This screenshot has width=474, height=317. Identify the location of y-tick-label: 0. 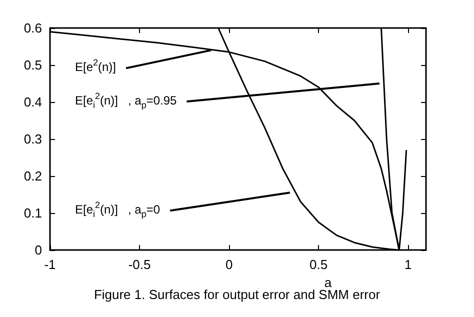
(38, 250).